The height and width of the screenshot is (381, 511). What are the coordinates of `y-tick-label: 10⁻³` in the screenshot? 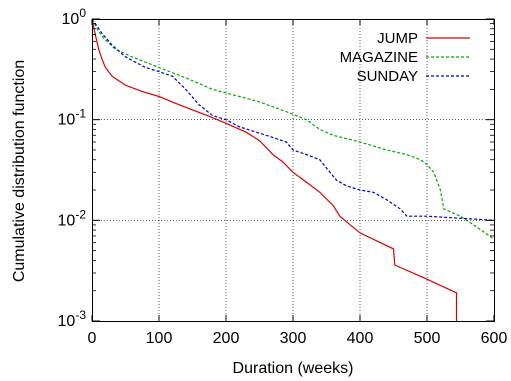 It's located at (72, 319).